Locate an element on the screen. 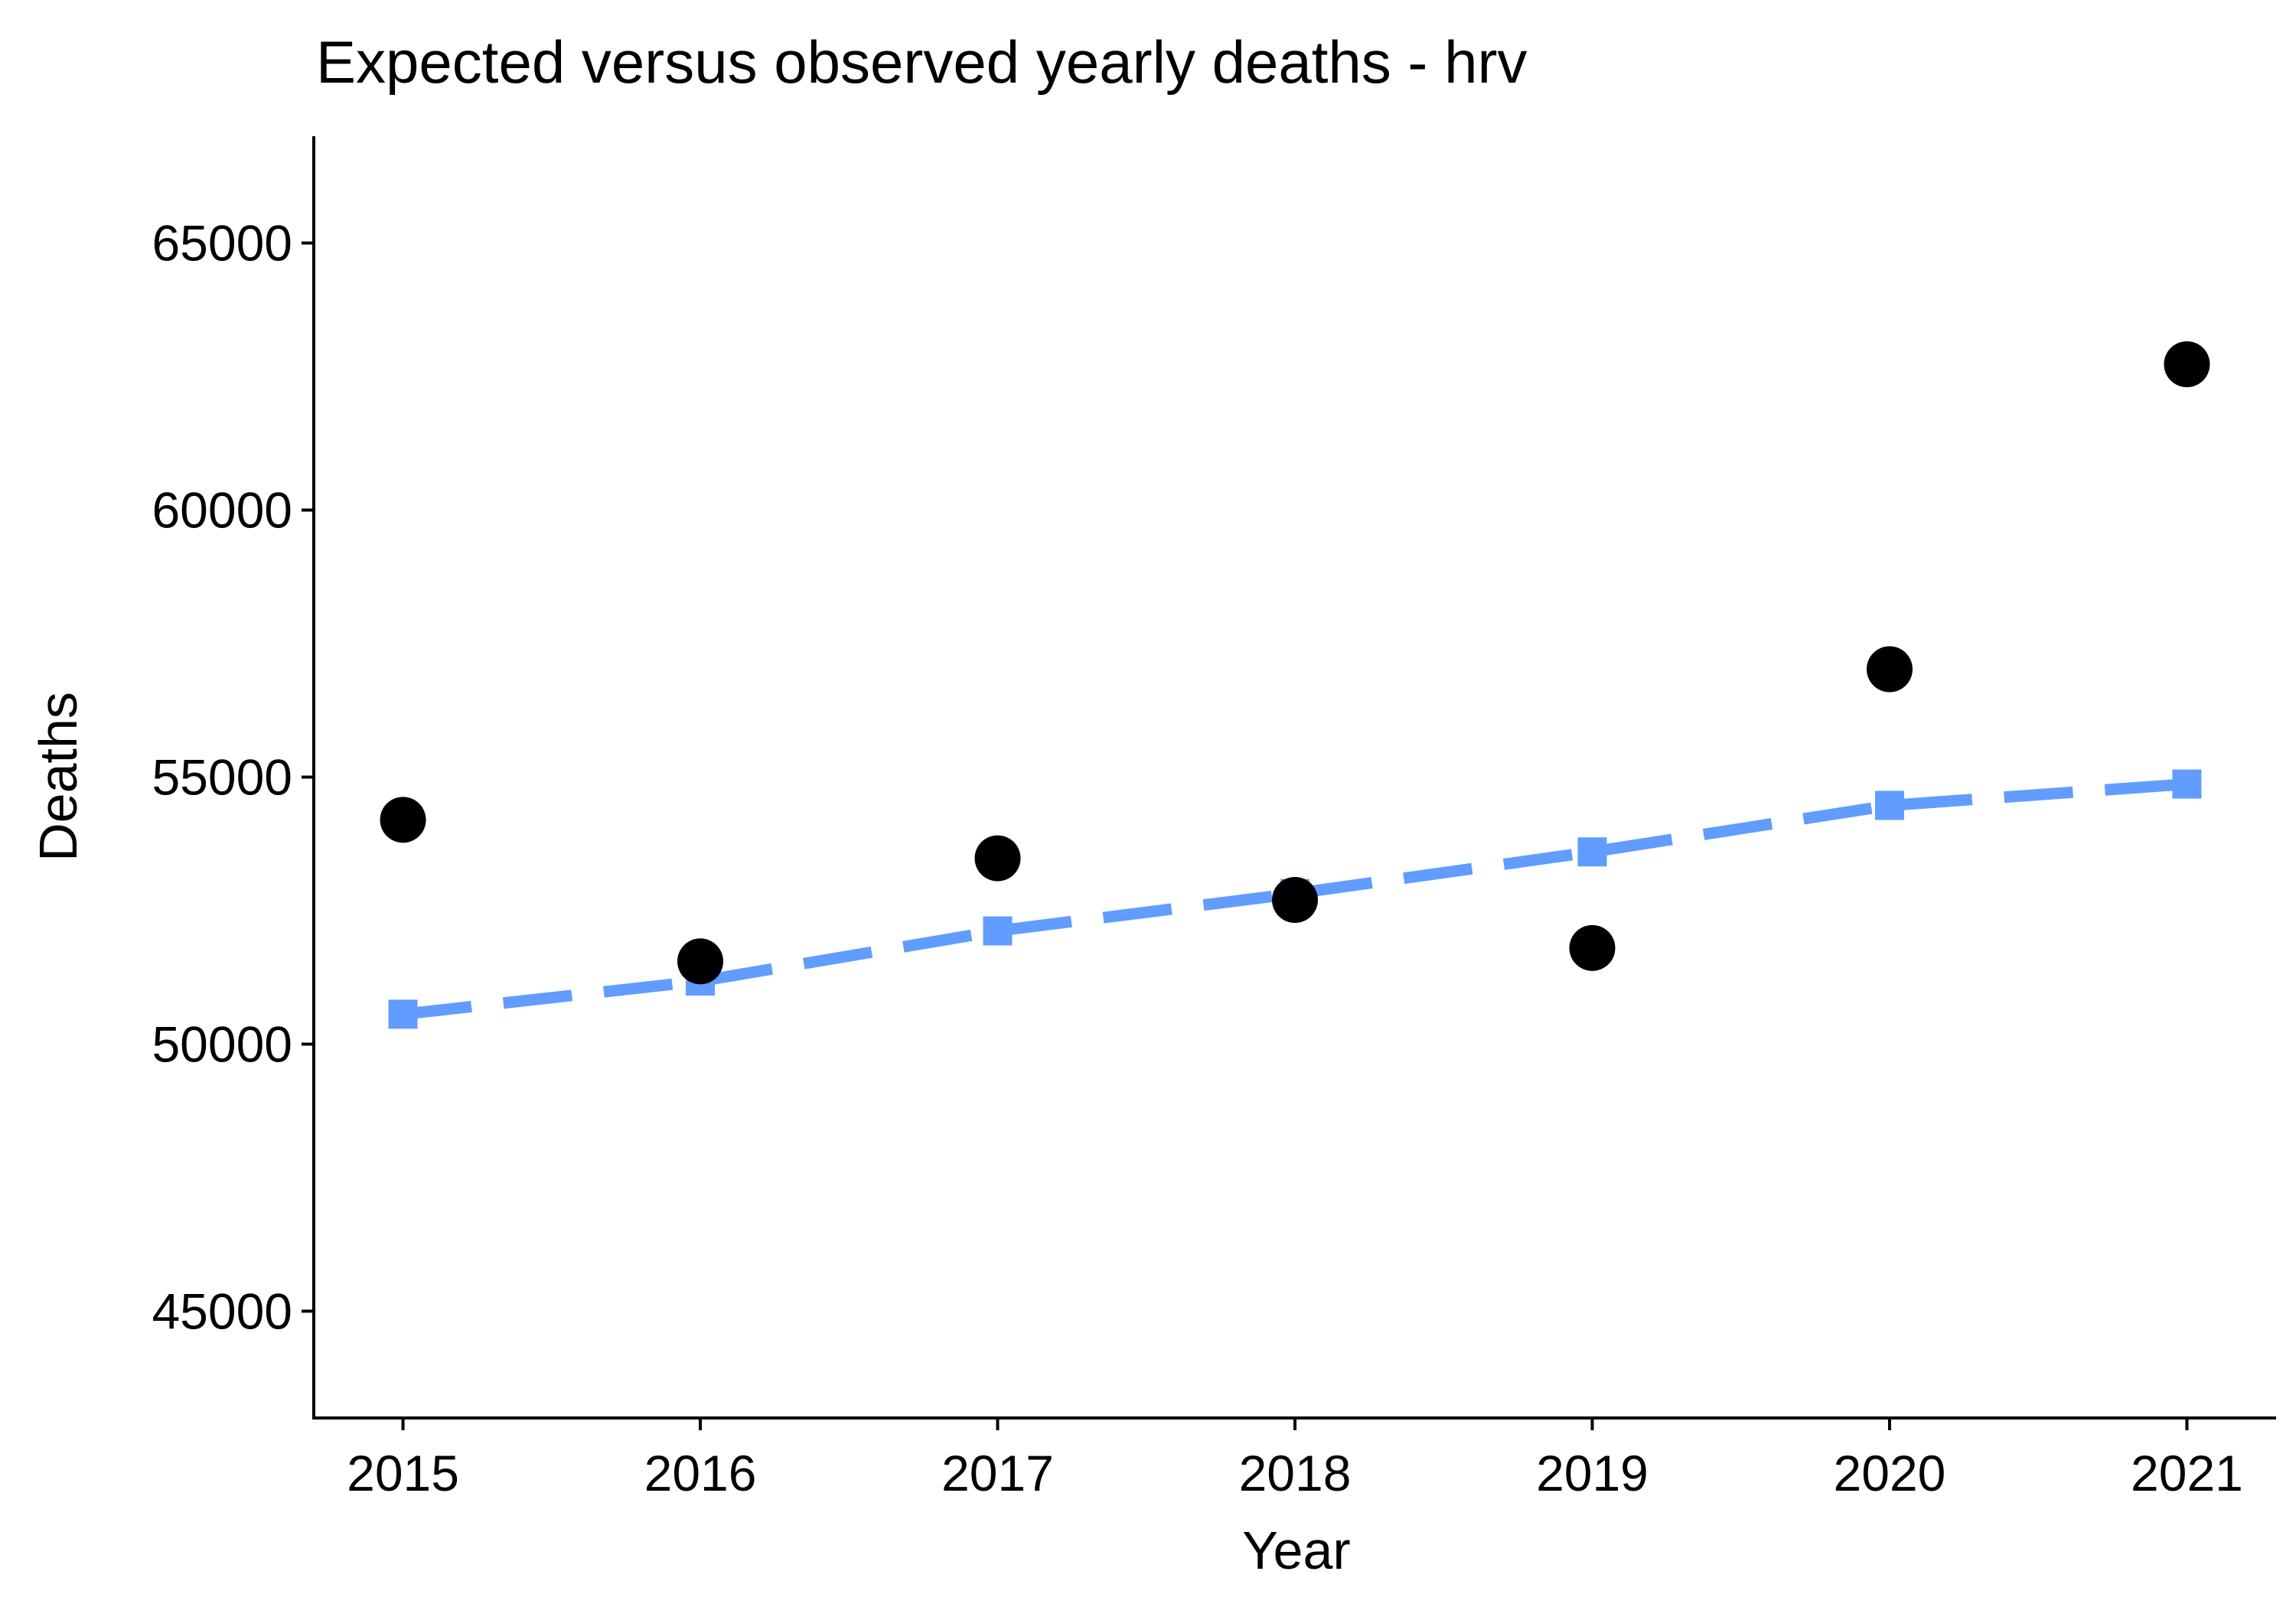 Image resolution: width=2296 pixels, height=1607 pixels. y-axis-title: Deaths is located at coordinates (58, 777).